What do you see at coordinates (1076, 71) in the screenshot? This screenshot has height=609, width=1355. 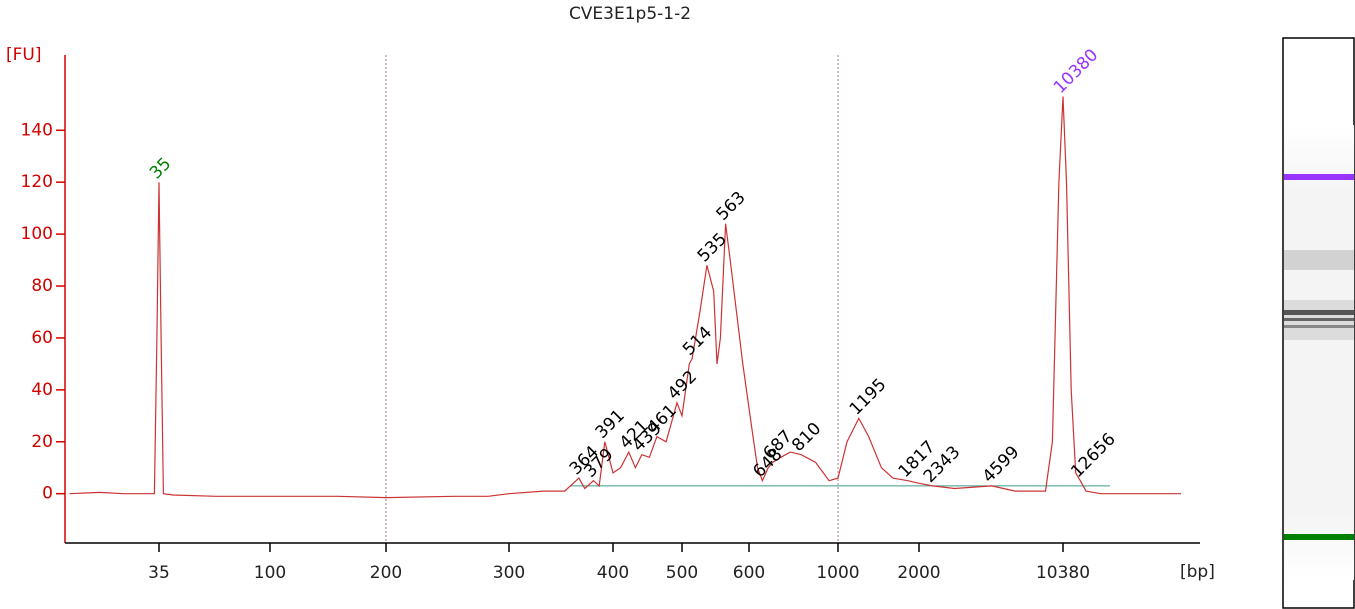 I see `peak-label: 10380` at bounding box center [1076, 71].